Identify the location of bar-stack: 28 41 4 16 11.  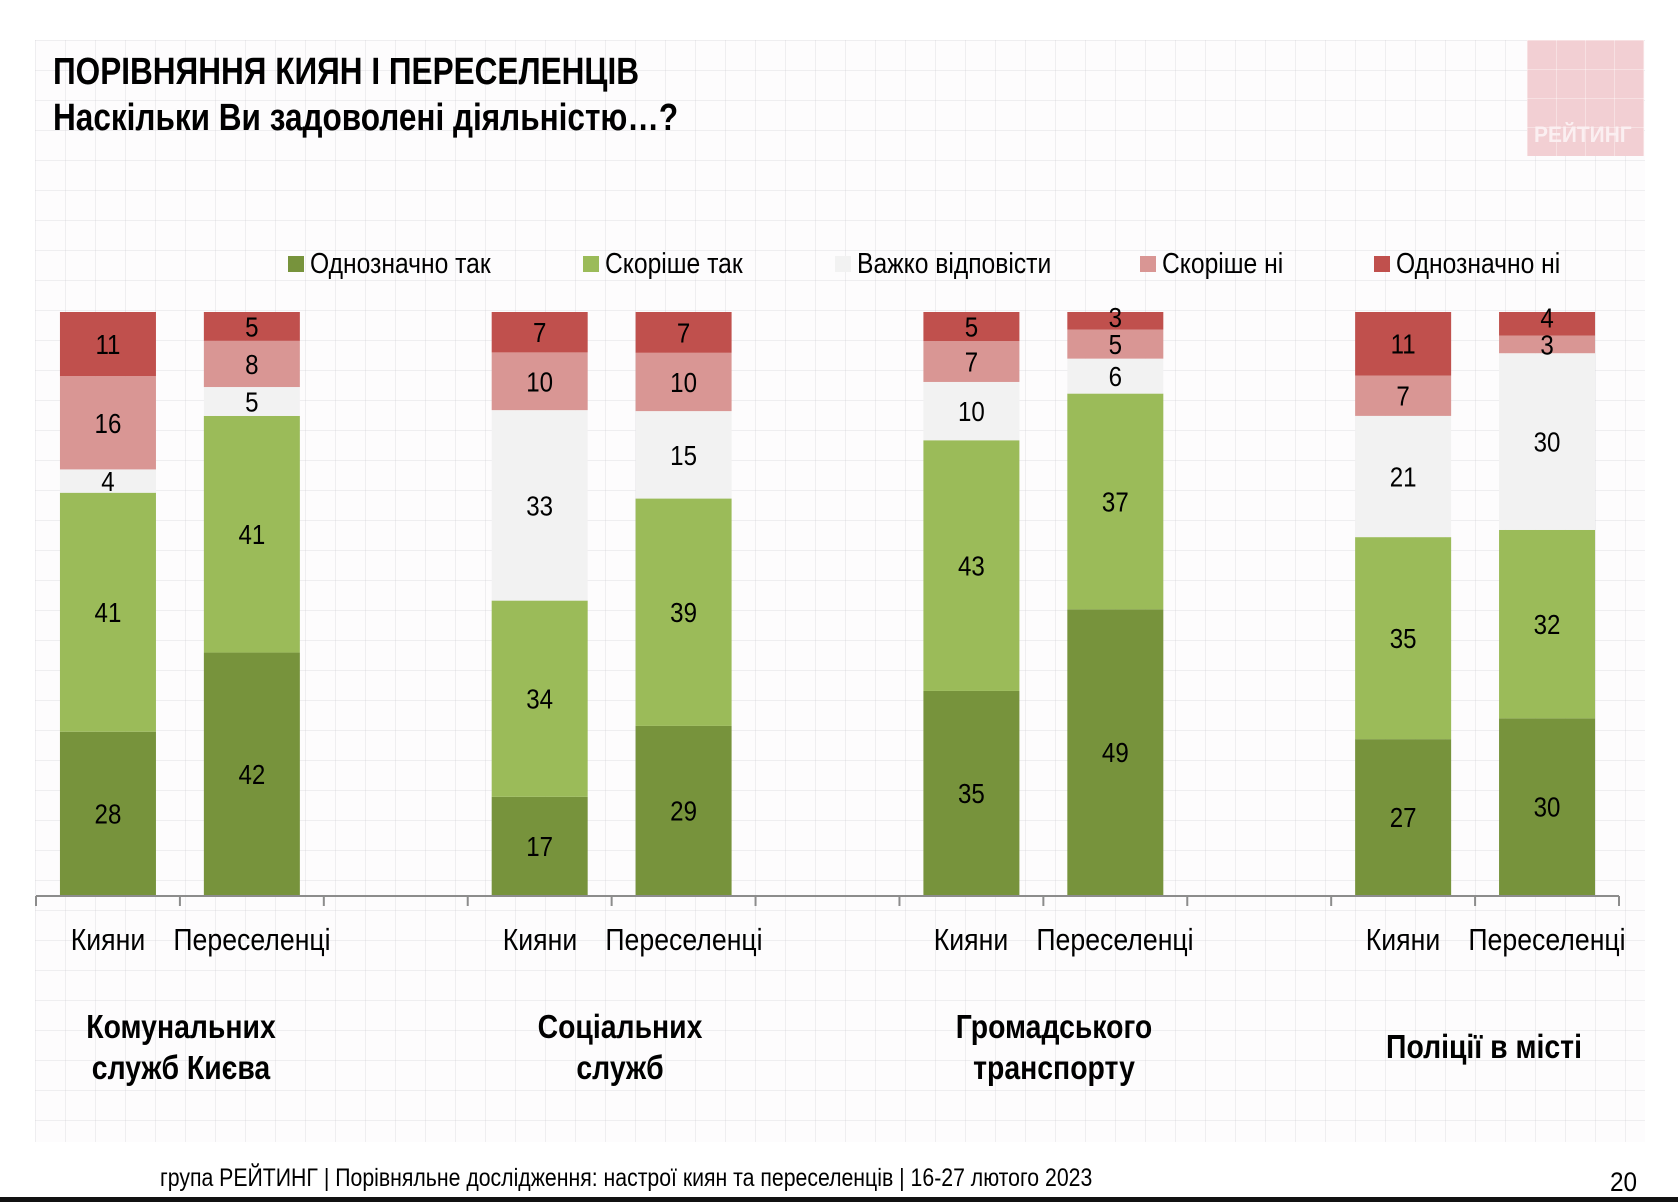
(107, 603).